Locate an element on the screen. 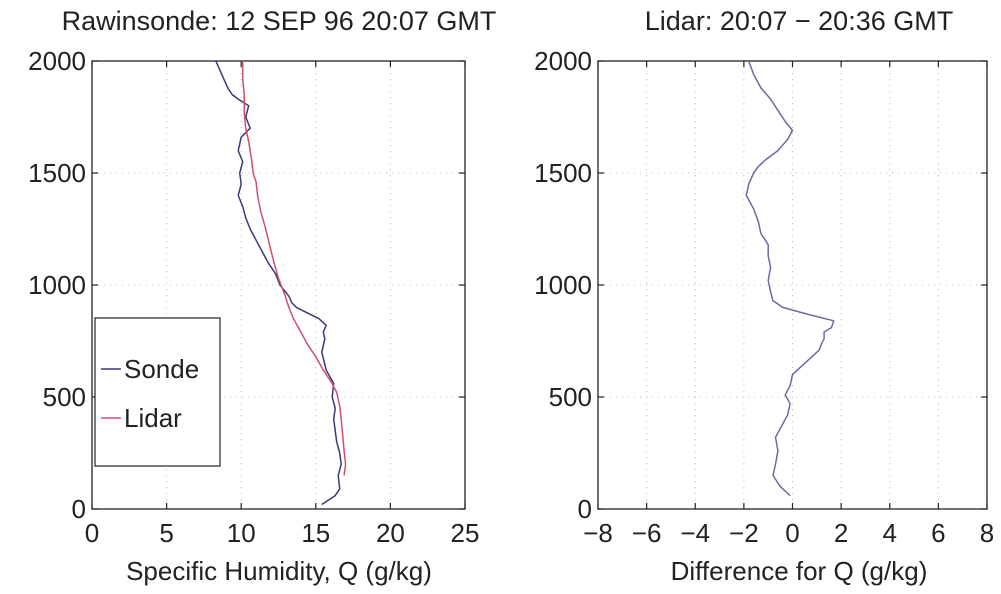 The image size is (1001, 594). legend-box is located at coordinates (157, 392).